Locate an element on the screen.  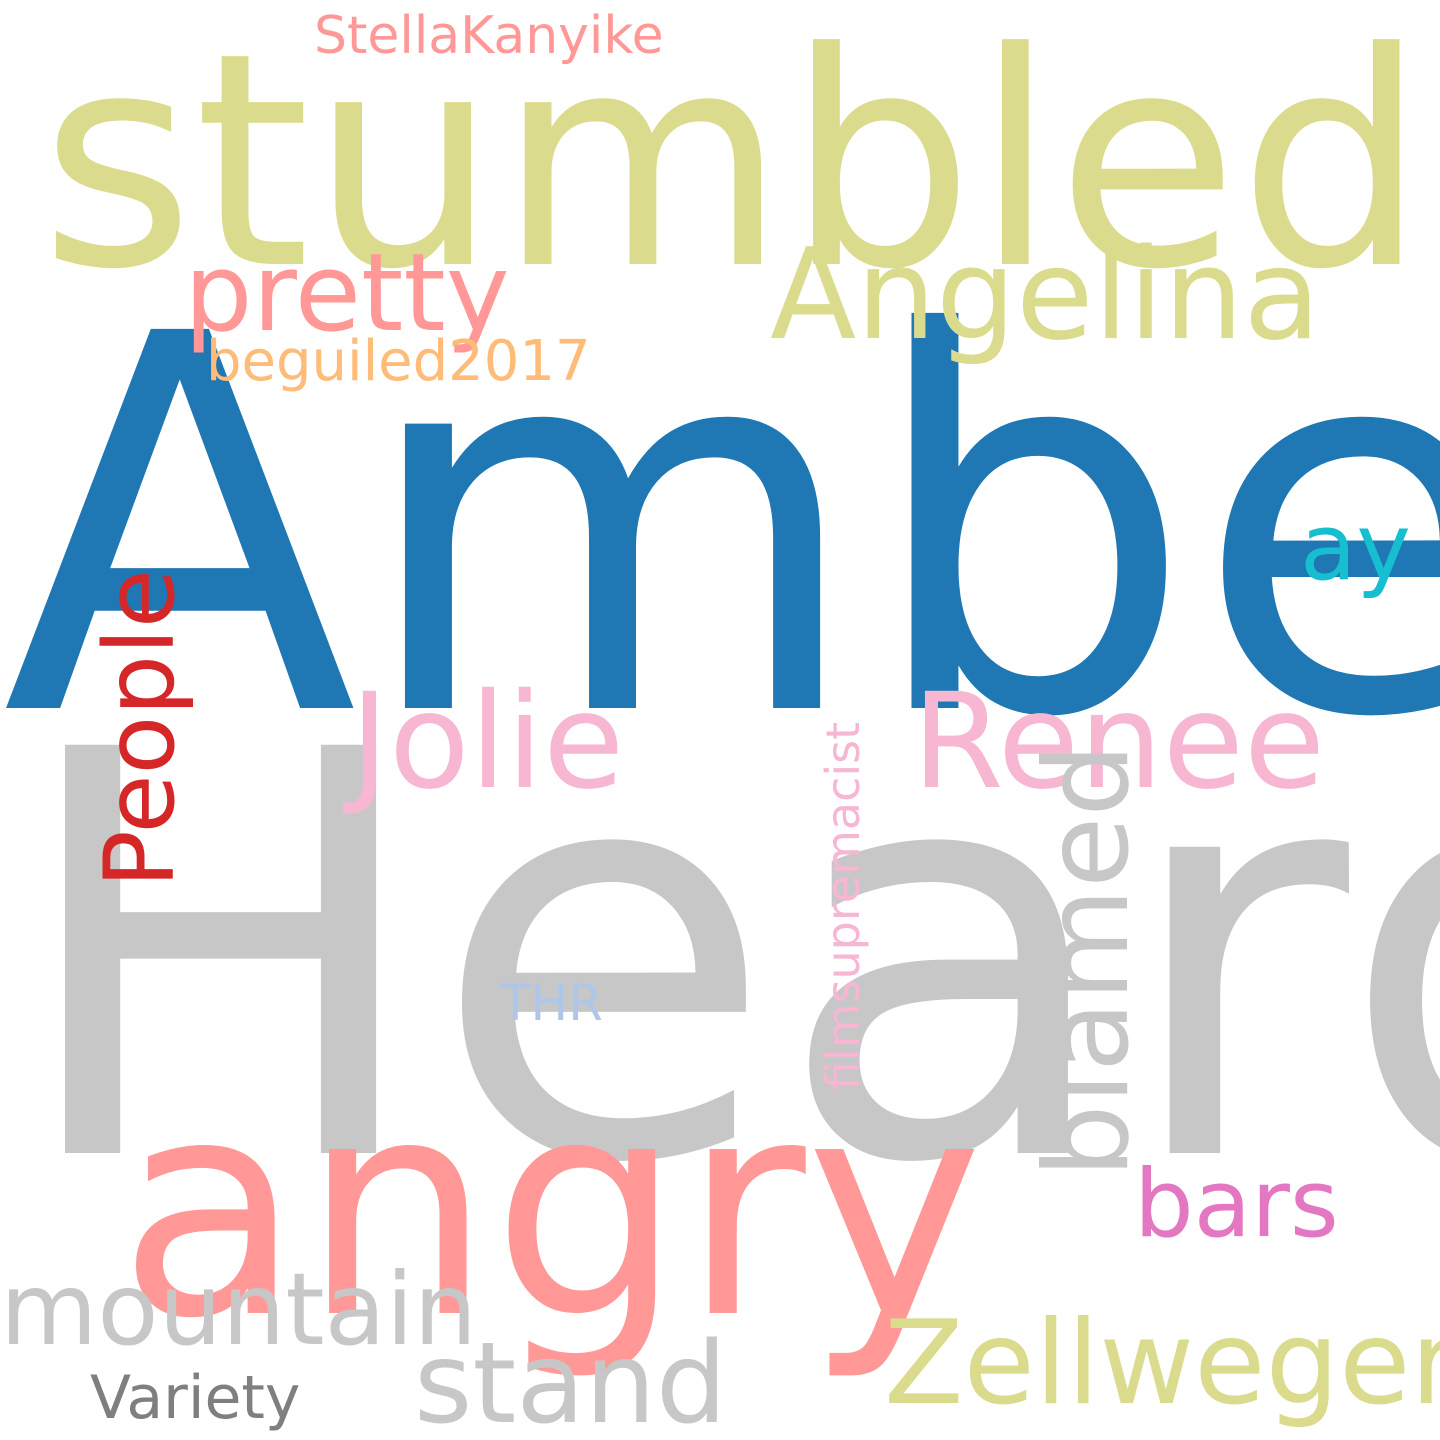
word-variety: Variety is located at coordinates (195, 1398).